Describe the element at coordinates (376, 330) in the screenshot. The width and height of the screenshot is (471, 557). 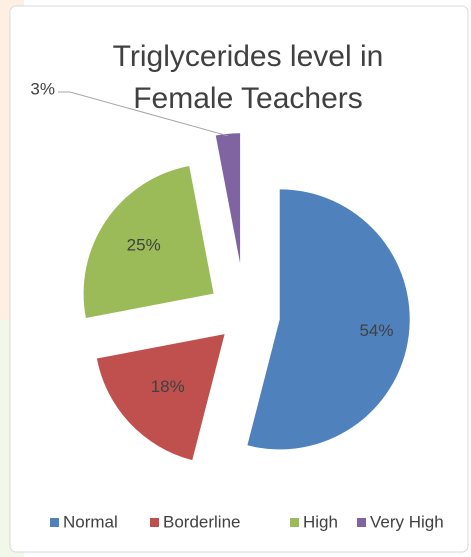
I see `data-label: 54%` at that location.